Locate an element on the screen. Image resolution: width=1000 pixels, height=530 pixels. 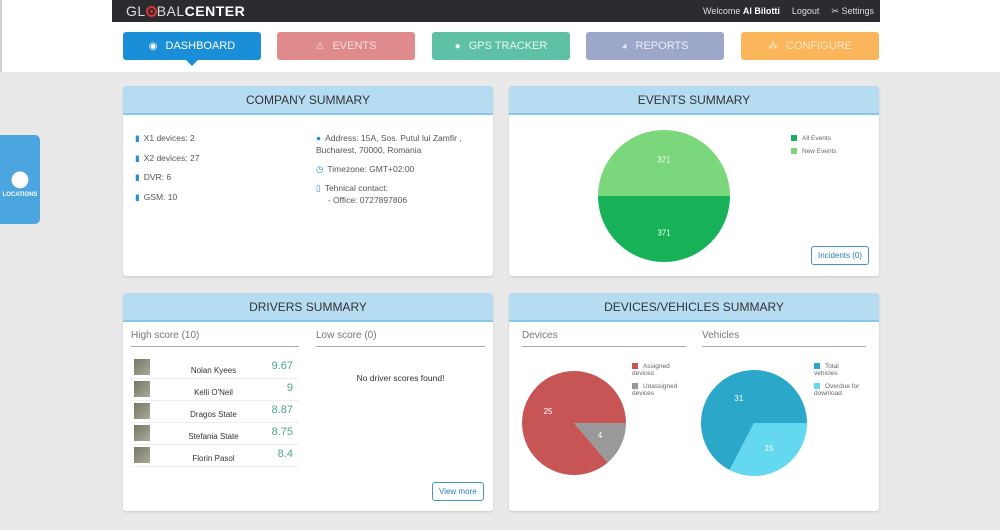
driver-row: Stefania State 8.75 is located at coordinates (215, 434).